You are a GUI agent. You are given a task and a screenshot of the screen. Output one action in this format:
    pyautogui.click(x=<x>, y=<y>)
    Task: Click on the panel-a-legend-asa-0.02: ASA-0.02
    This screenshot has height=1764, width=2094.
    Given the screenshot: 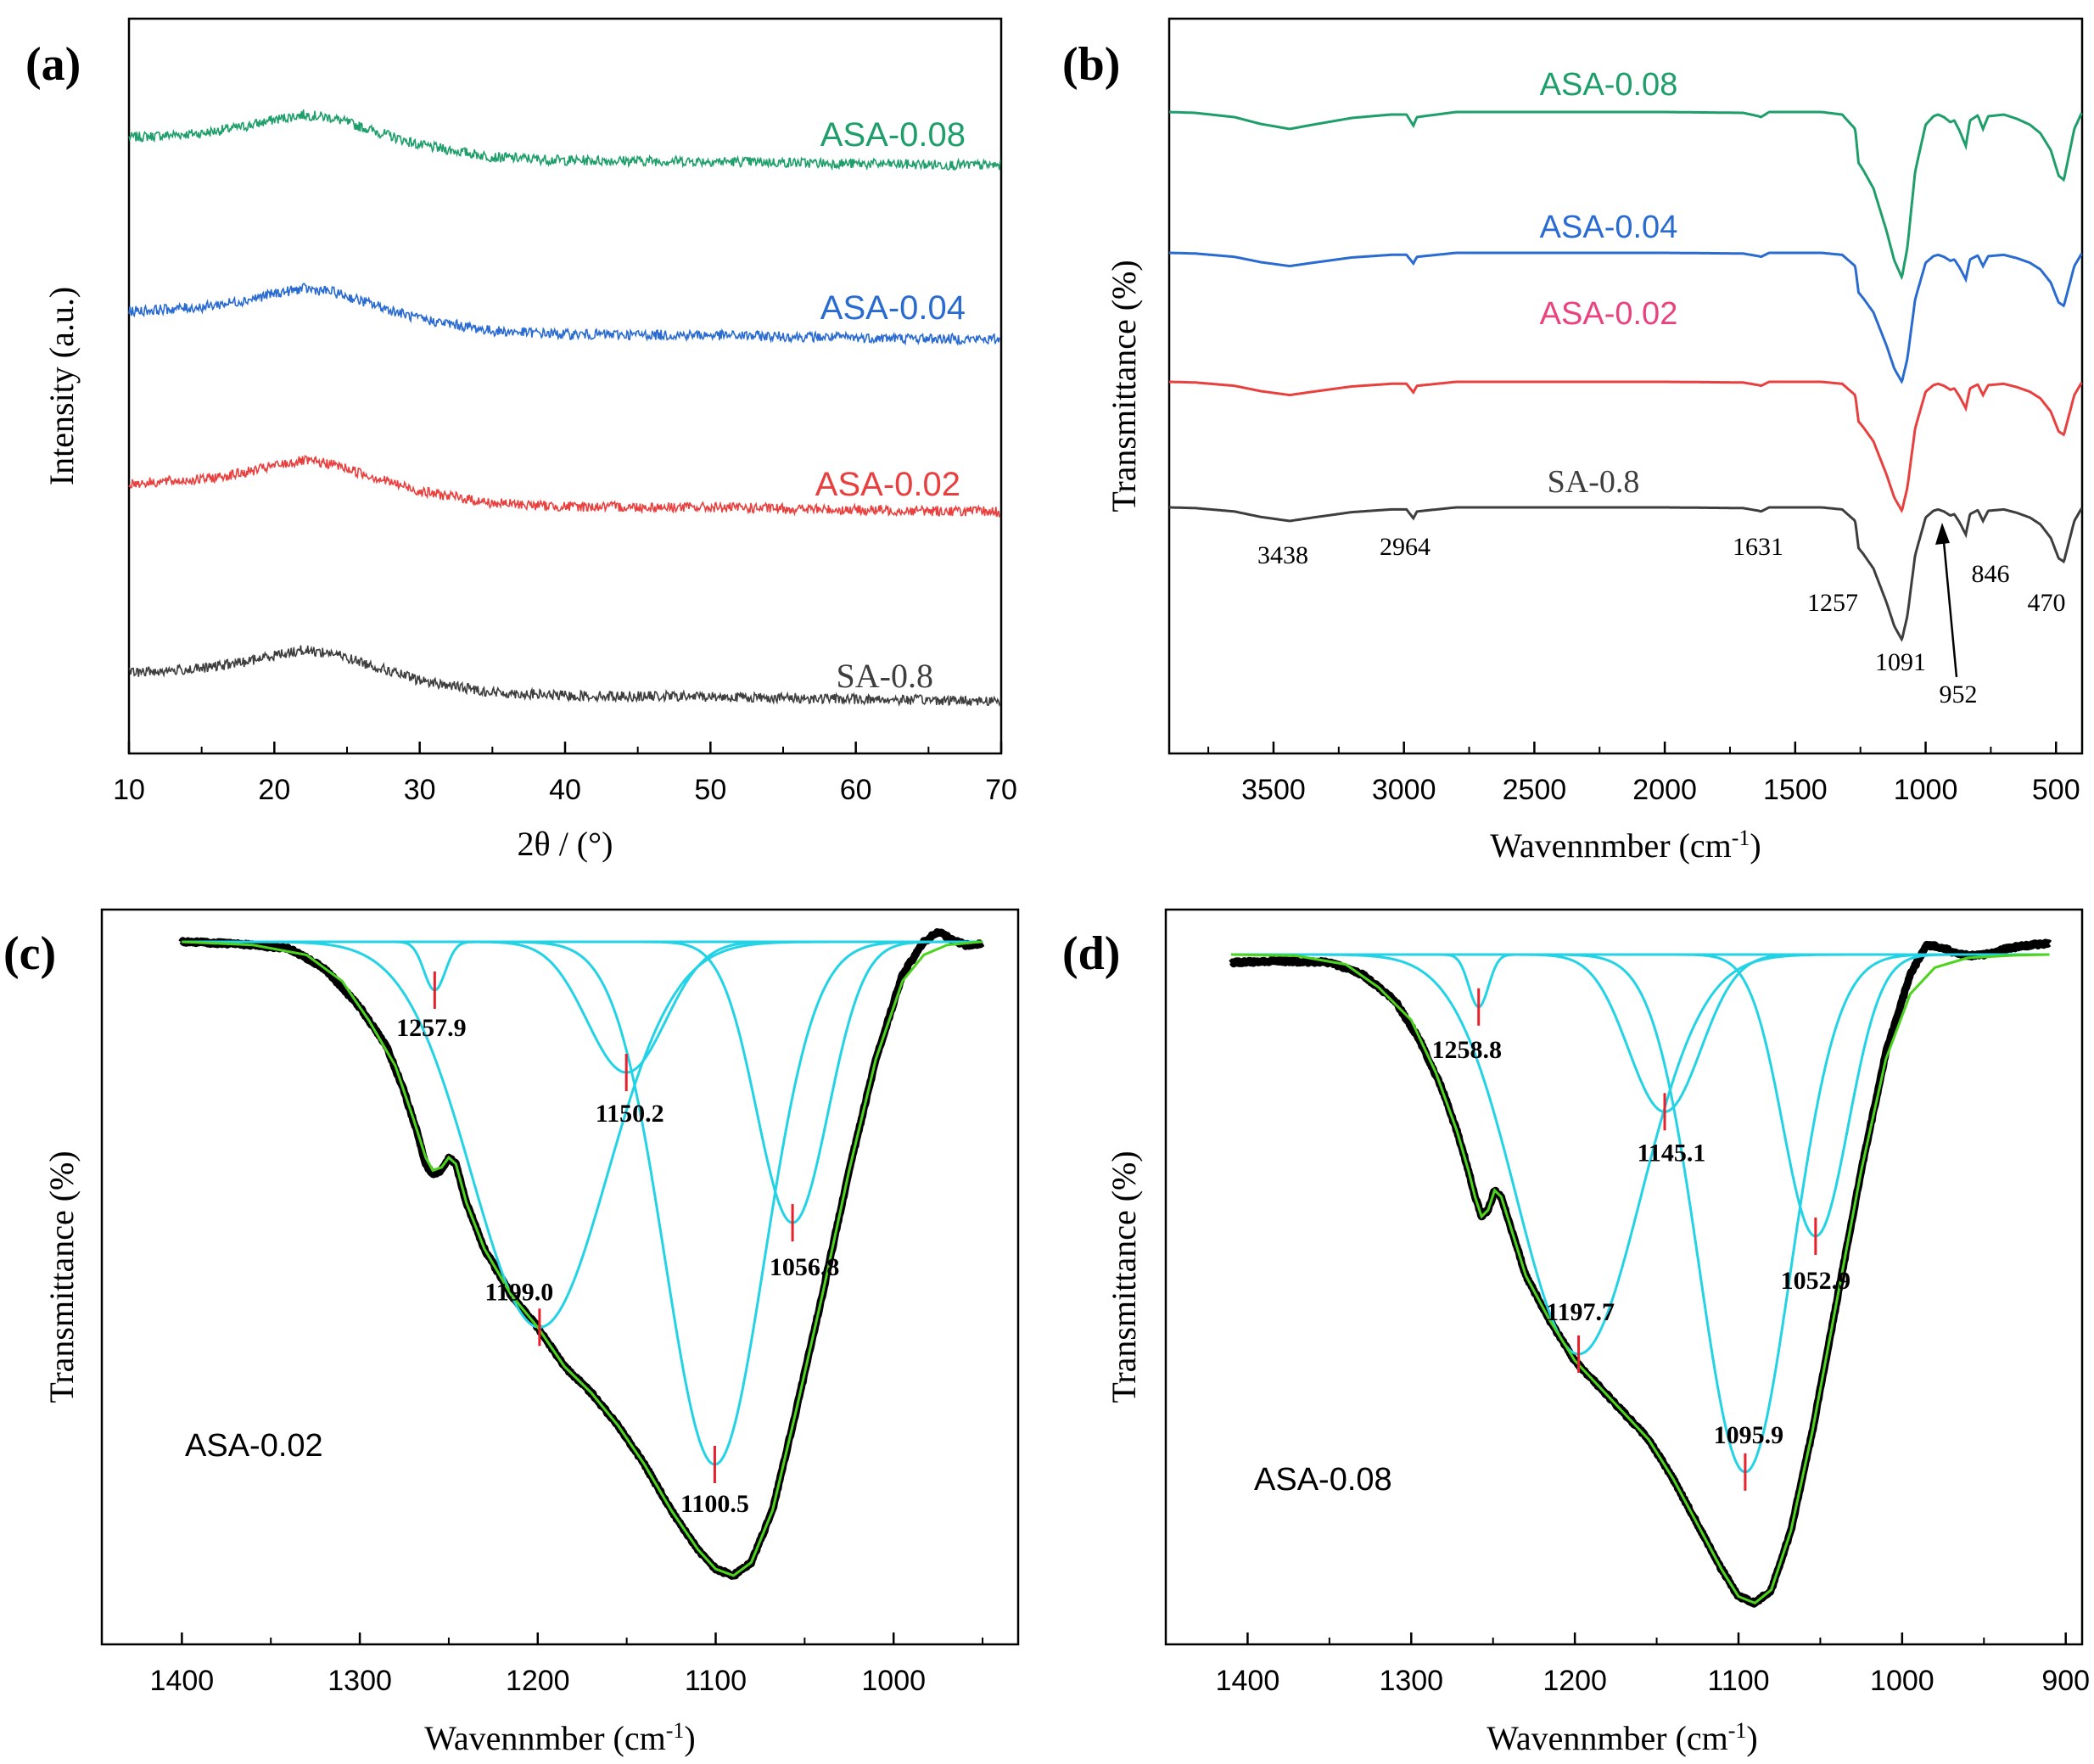 What is the action you would take?
    pyautogui.click(x=887, y=484)
    